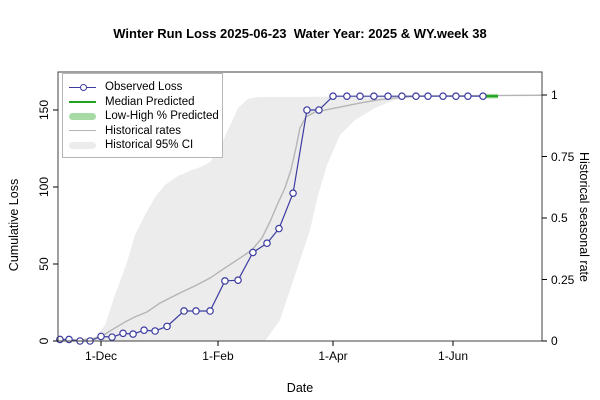 The width and height of the screenshot is (600, 400). I want to click on y-right-tick-label: 0.25, so click(563, 279).